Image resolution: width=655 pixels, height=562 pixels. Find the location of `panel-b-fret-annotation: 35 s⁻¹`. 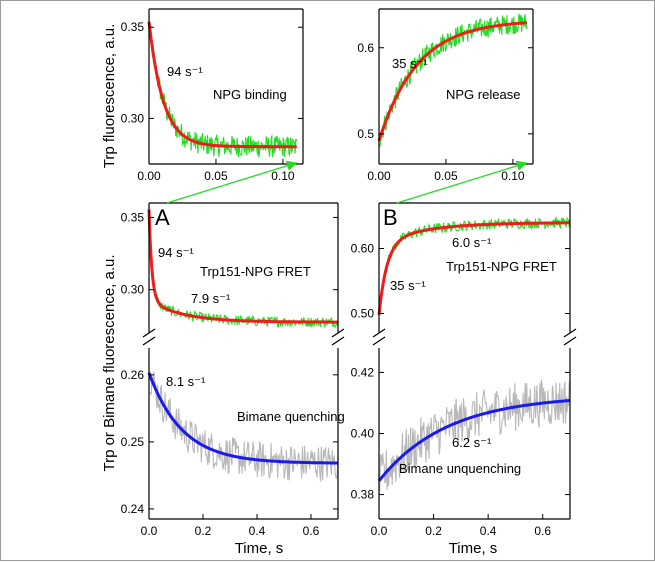

panel-b-fret-annotation: 35 s⁻¹ is located at coordinates (408, 285).